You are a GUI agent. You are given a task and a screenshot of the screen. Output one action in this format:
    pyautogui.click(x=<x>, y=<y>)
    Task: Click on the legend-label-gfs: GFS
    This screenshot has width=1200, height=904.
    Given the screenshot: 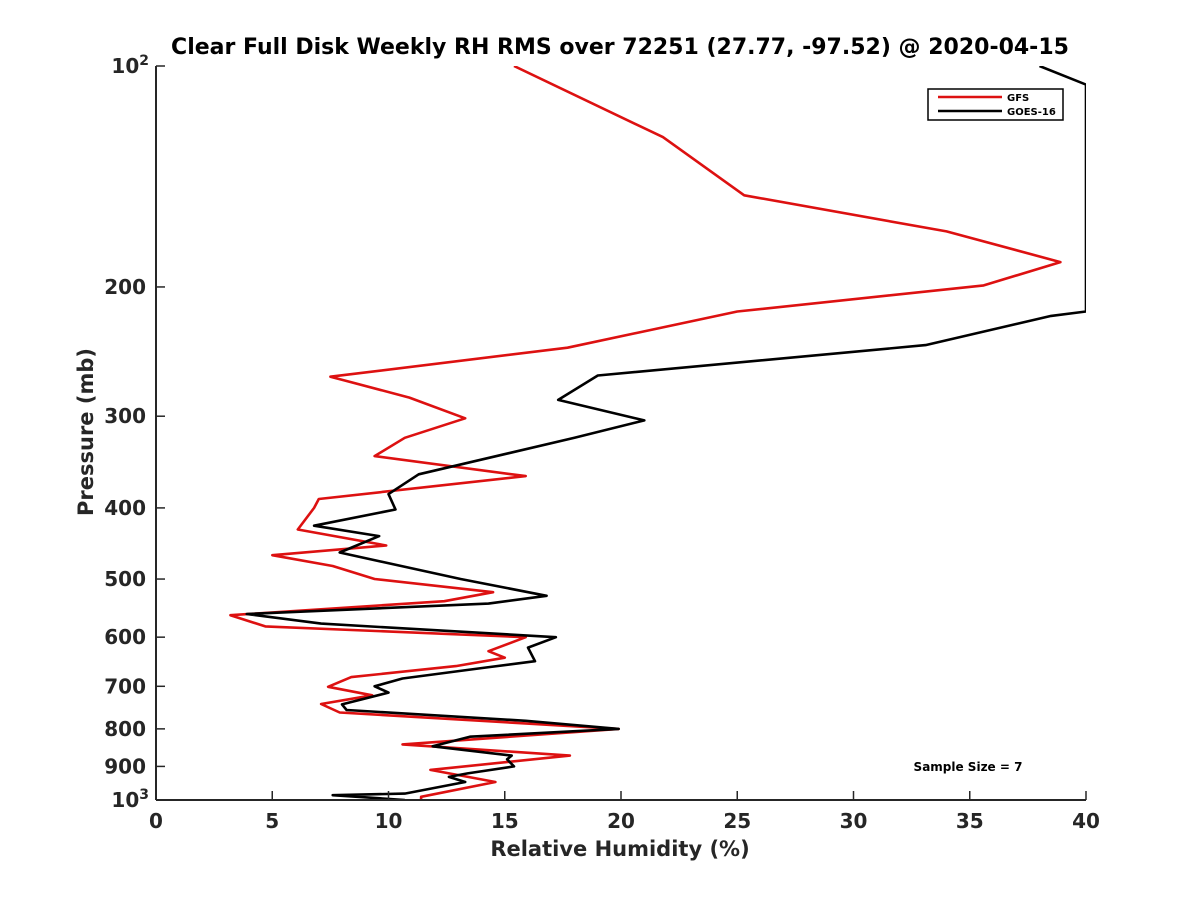 What is the action you would take?
    pyautogui.click(x=1018, y=98)
    